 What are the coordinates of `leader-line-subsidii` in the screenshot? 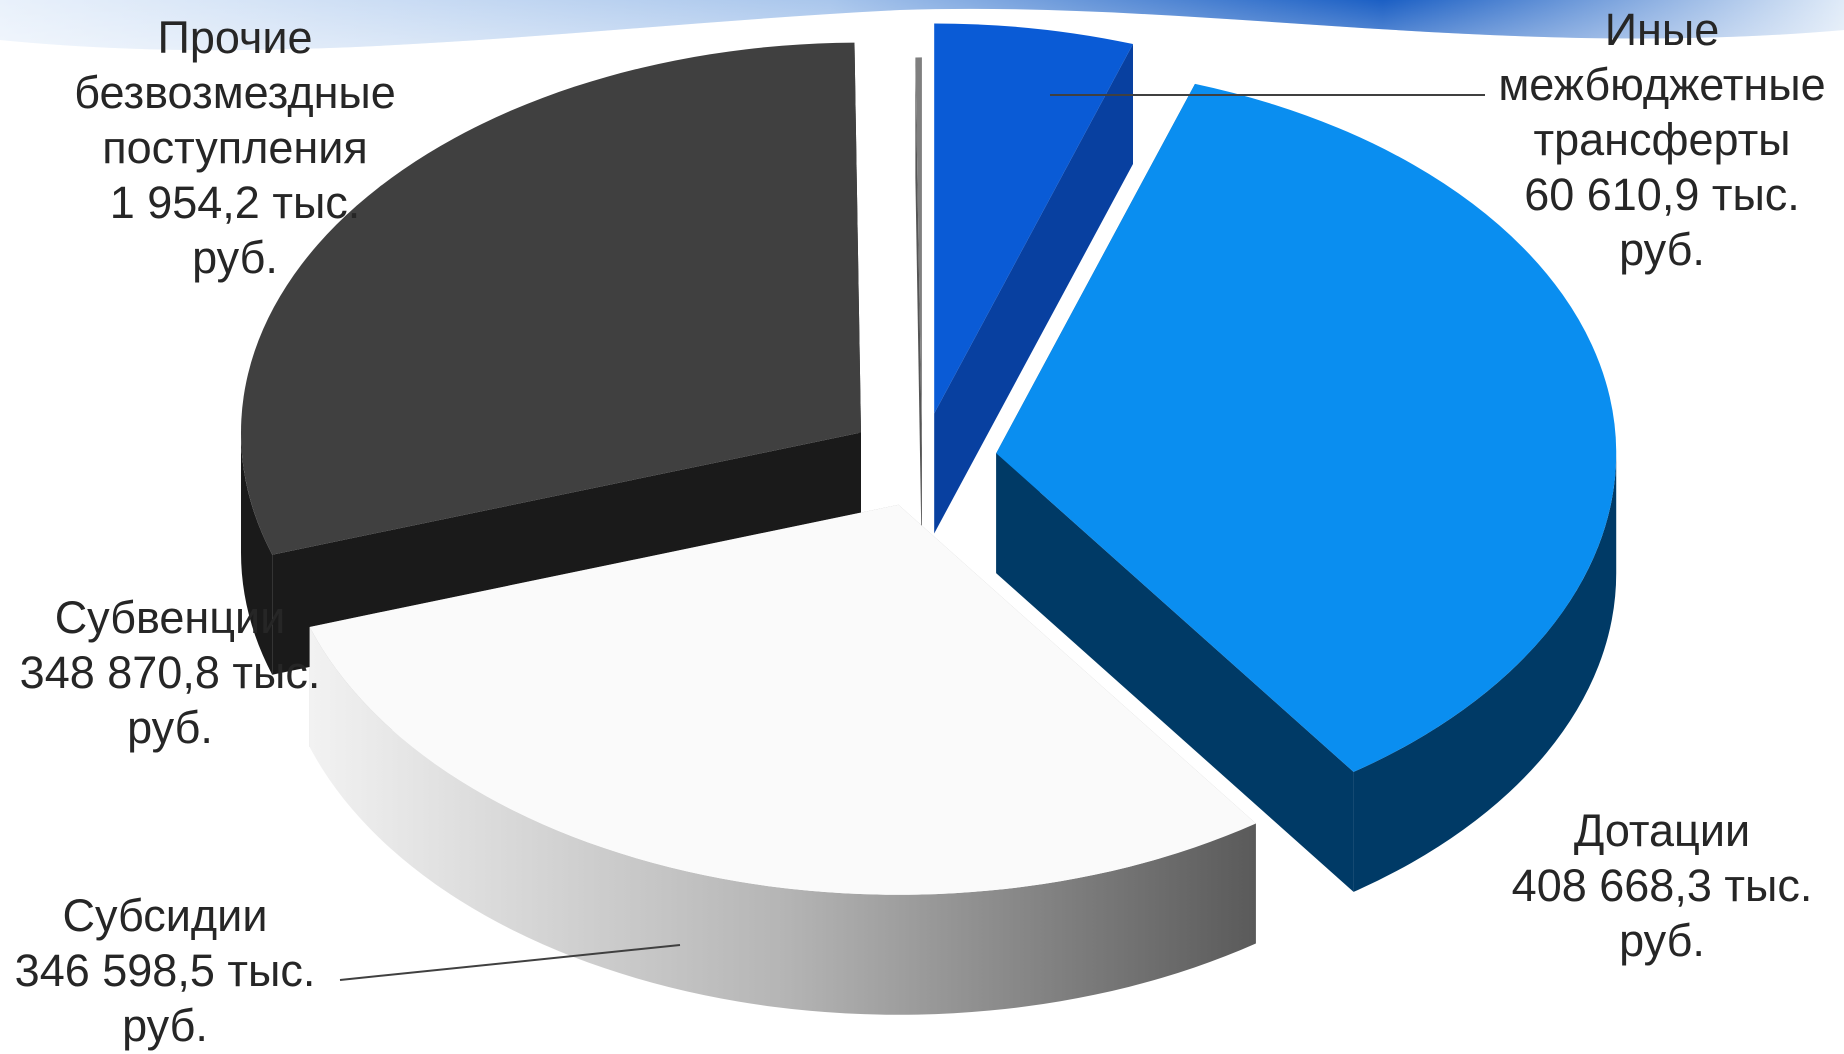 It's located at (510, 962).